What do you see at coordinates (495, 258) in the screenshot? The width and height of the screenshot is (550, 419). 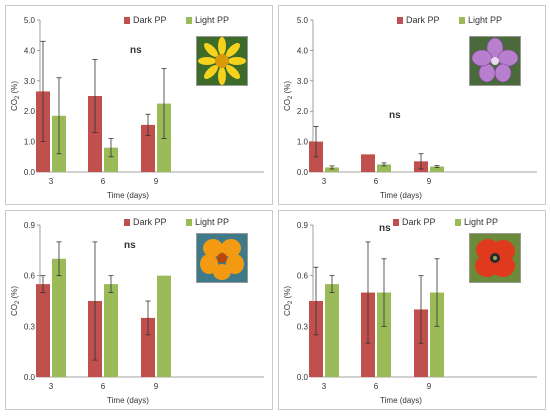 I see `poppy-flower-icon` at bounding box center [495, 258].